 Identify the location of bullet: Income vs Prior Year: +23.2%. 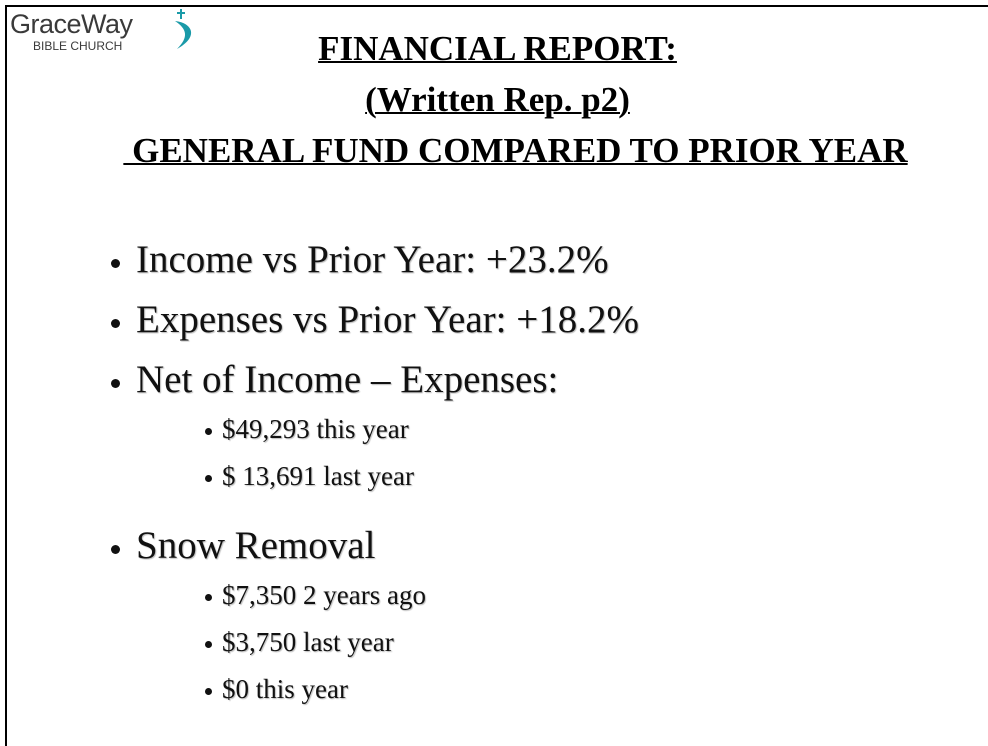
(360, 259).